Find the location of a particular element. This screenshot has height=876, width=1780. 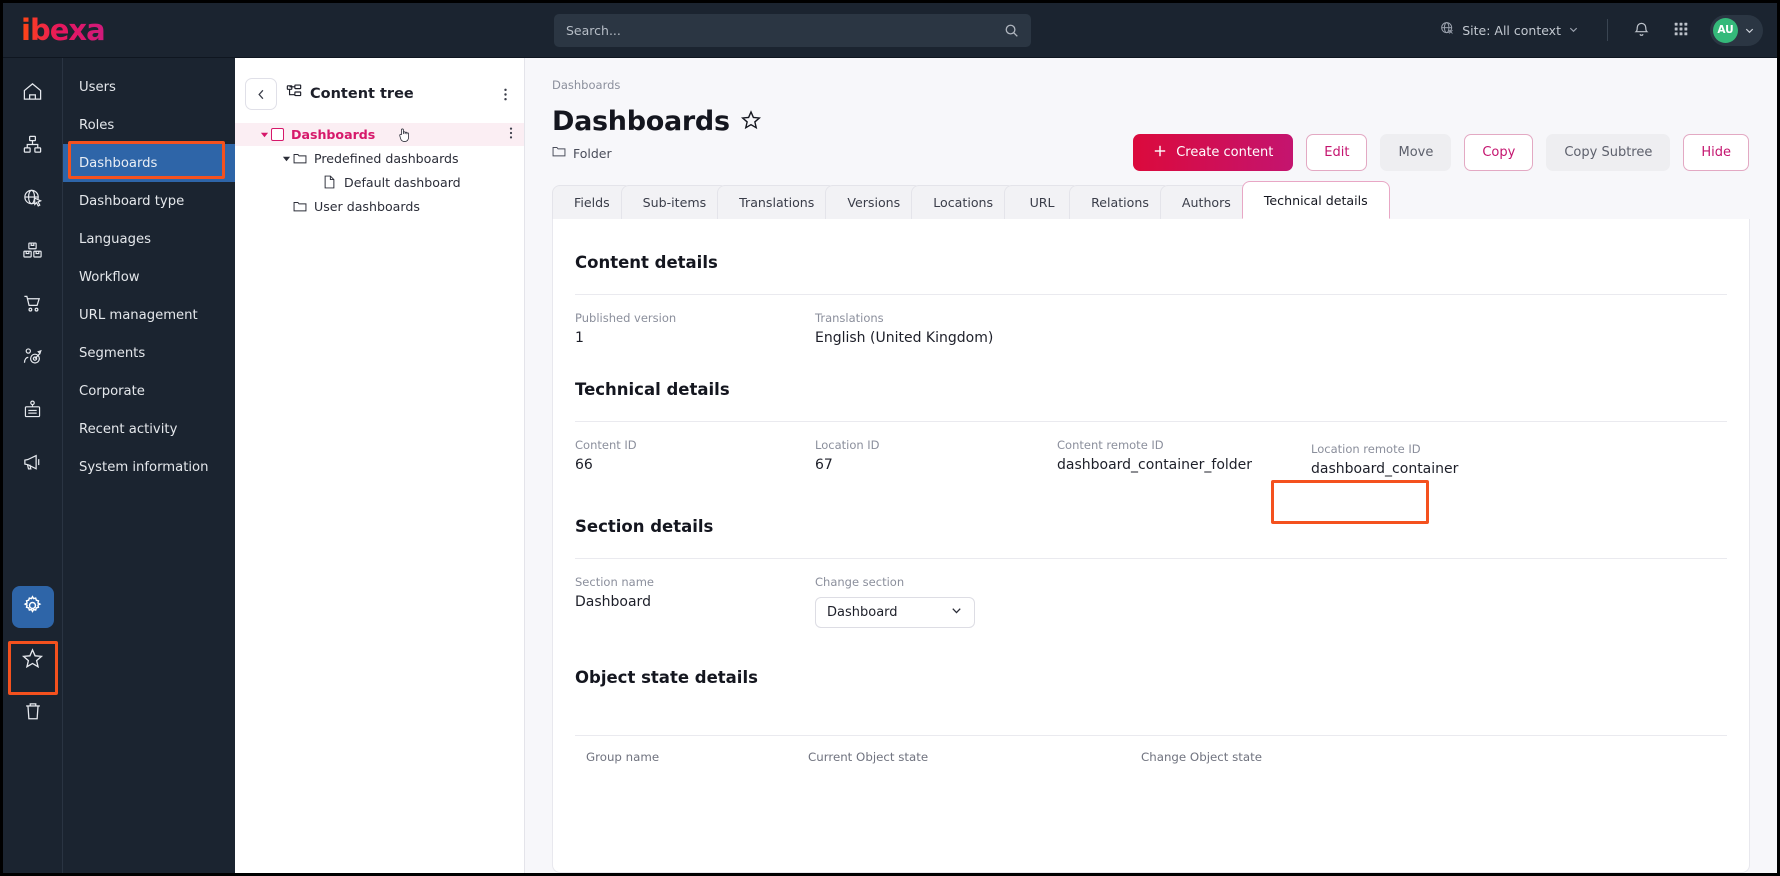

rail-item-bookmarks is located at coordinates (33, 660).